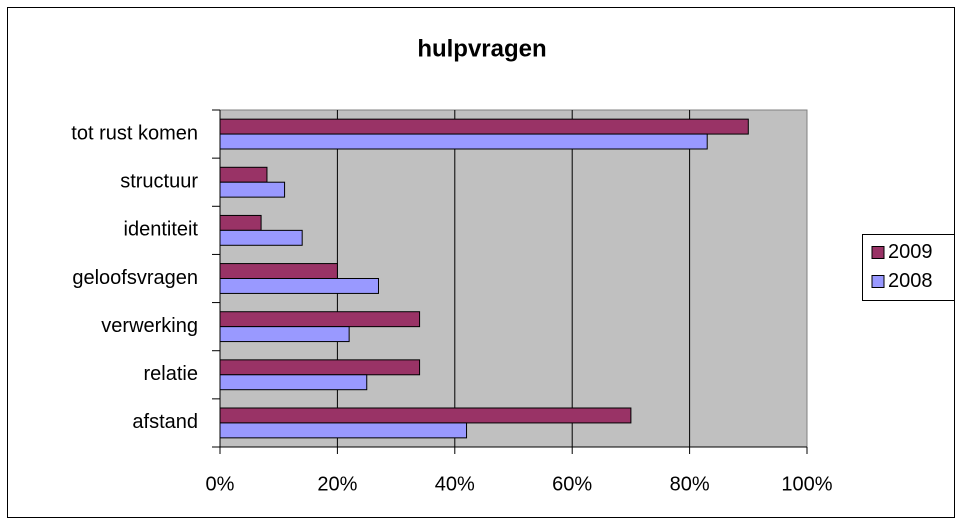 The image size is (956, 524). I want to click on y-tick-label: geloofsvragen, so click(135, 278).